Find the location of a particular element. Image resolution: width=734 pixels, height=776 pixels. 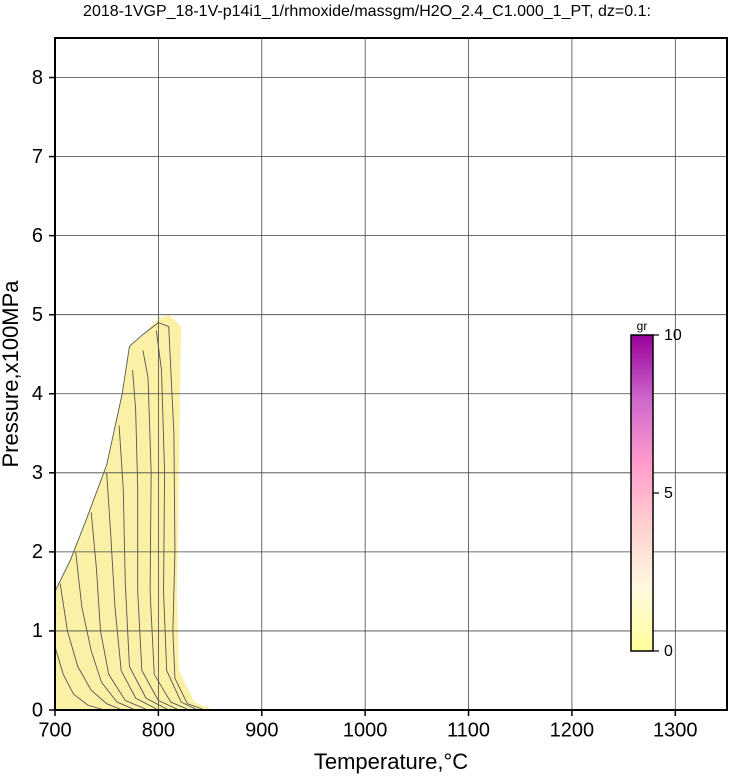

x-tick-label: 1300 is located at coordinates (675, 730).